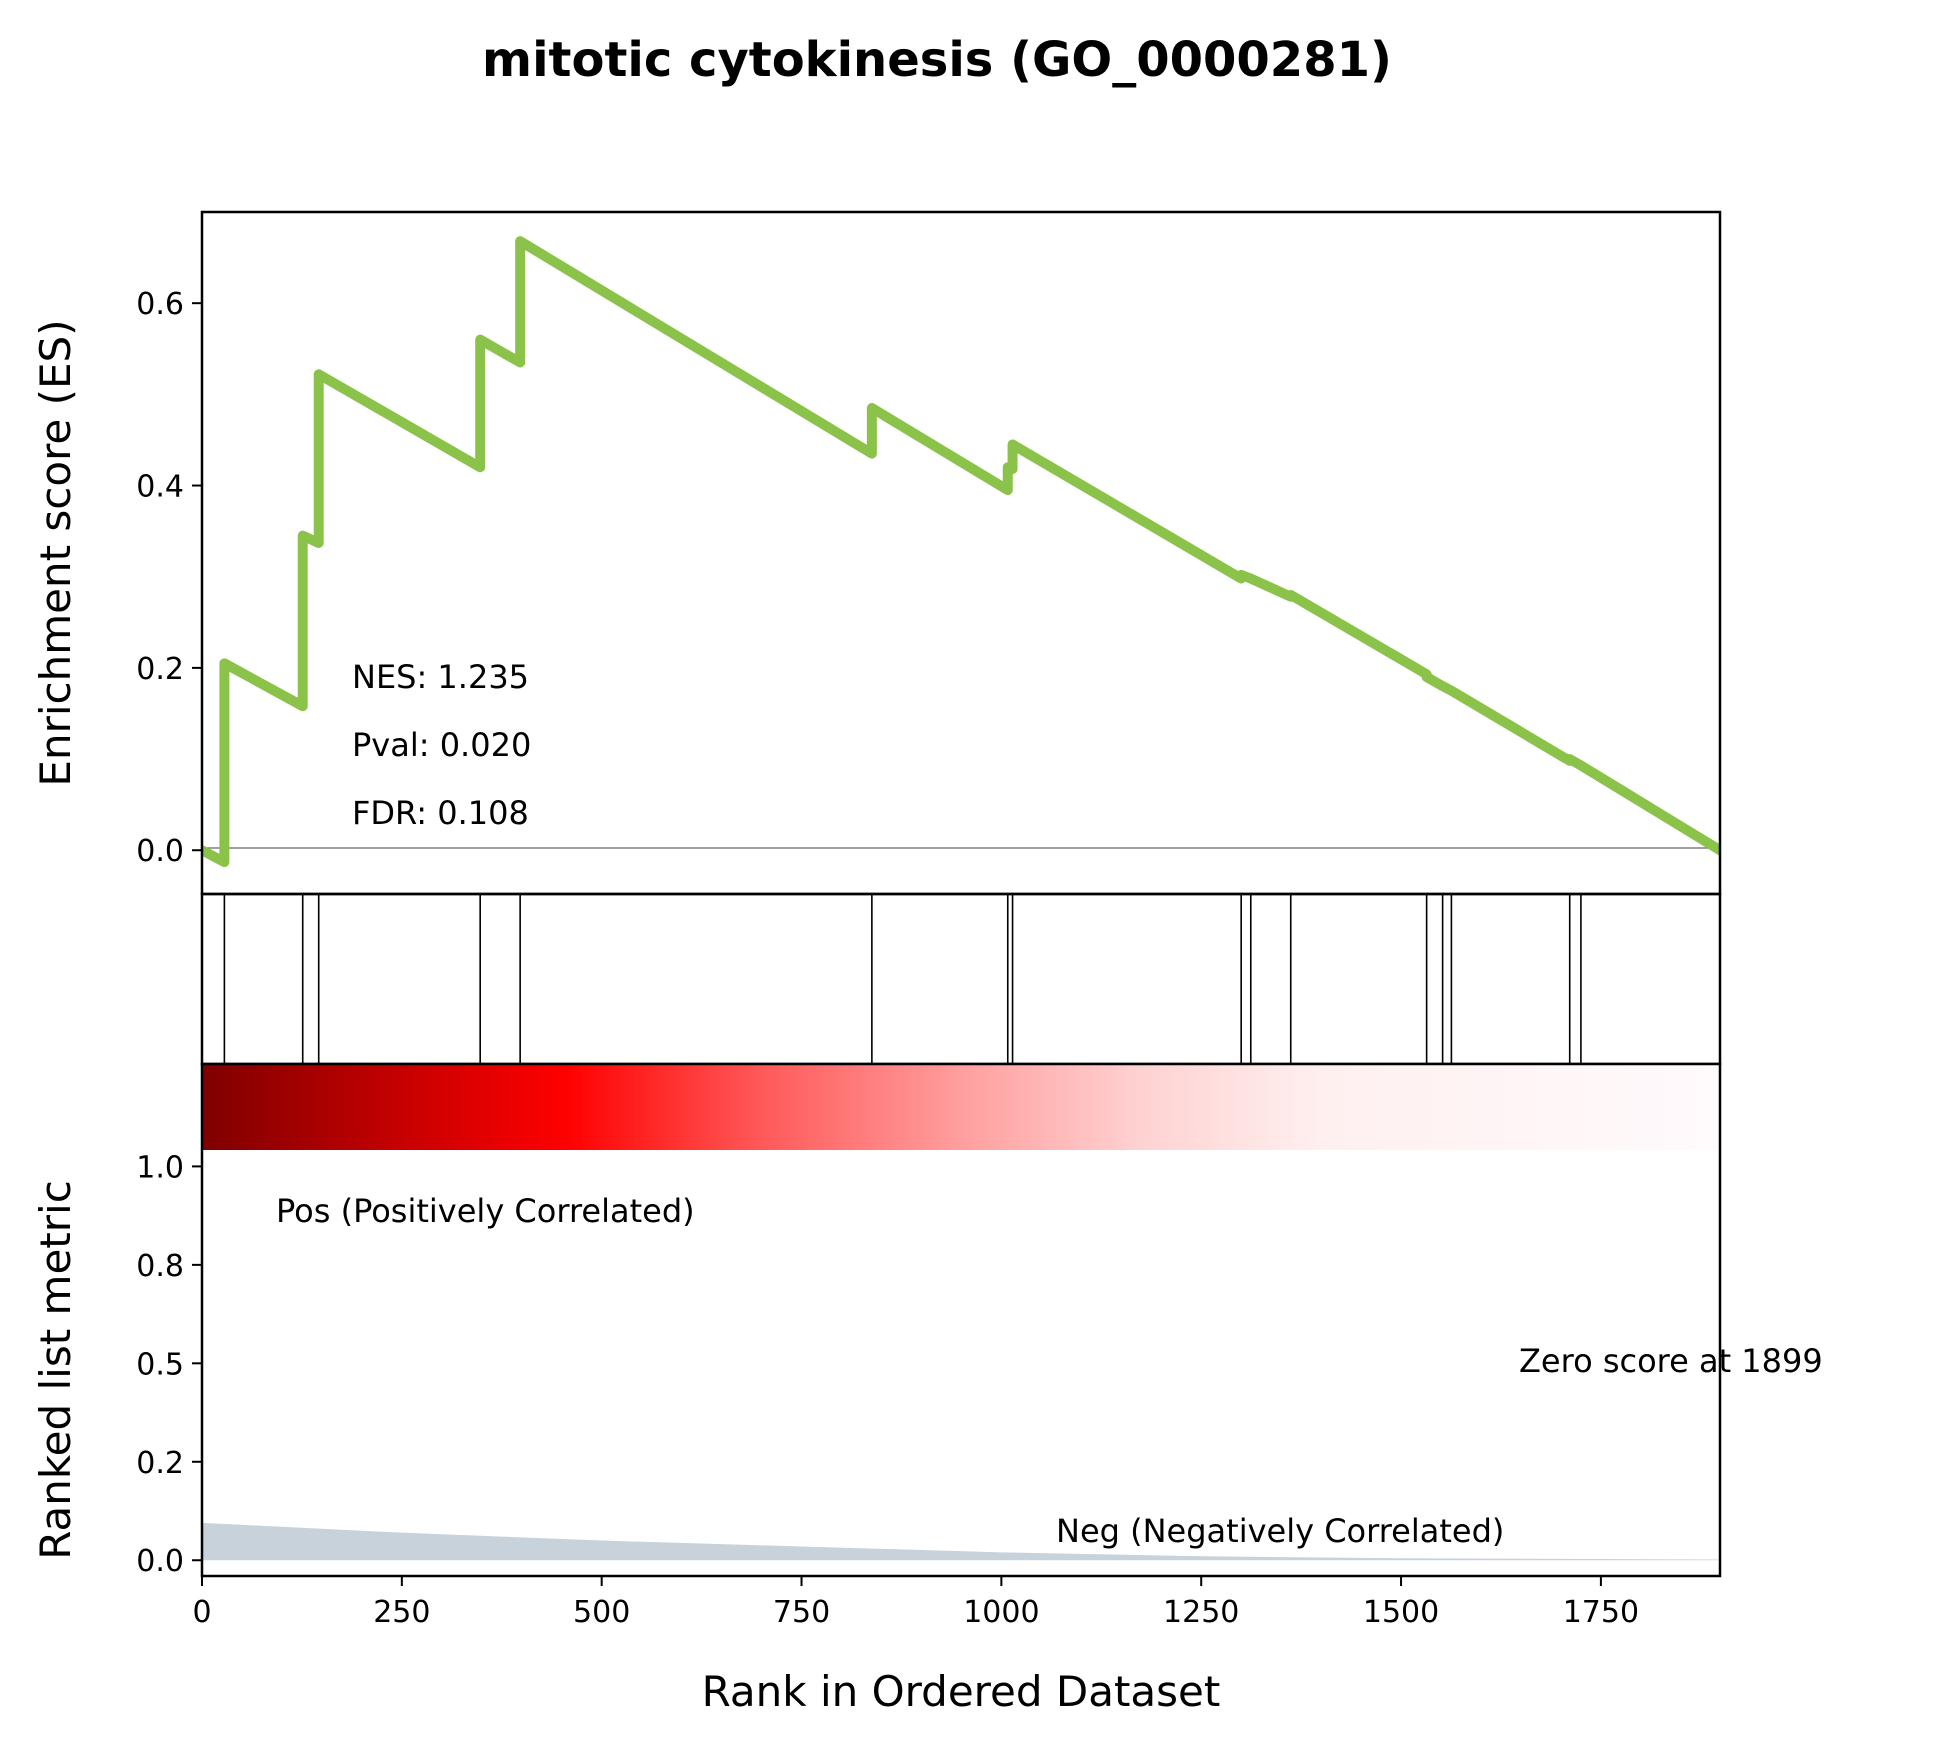  What do you see at coordinates (915, 1603) in the screenshot?
I see `x-axis-ticks: 0 250 500 750 1000 1250 1500 1750` at bounding box center [915, 1603].